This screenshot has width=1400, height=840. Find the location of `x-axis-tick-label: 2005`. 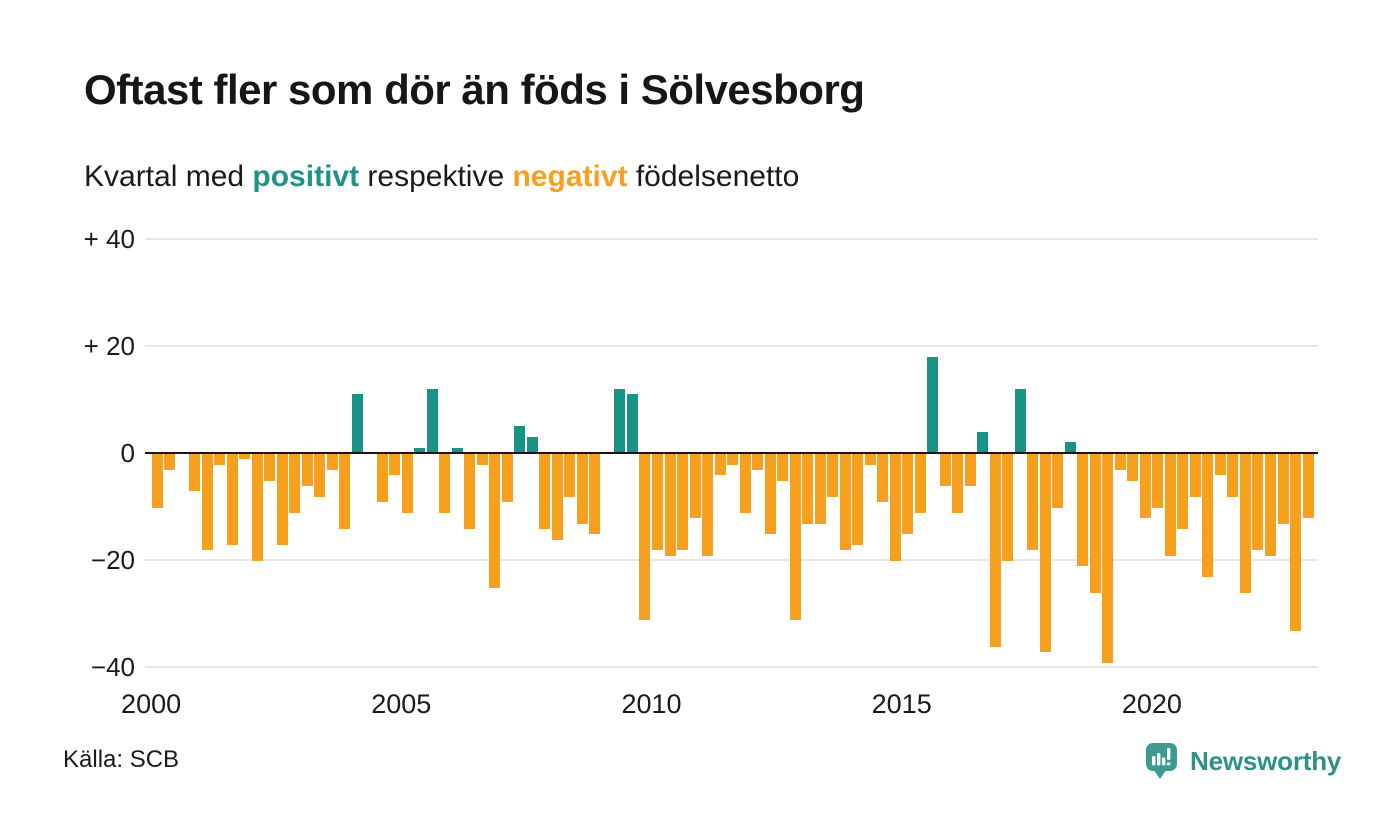

x-axis-tick-label: 2005 is located at coordinates (401, 704).